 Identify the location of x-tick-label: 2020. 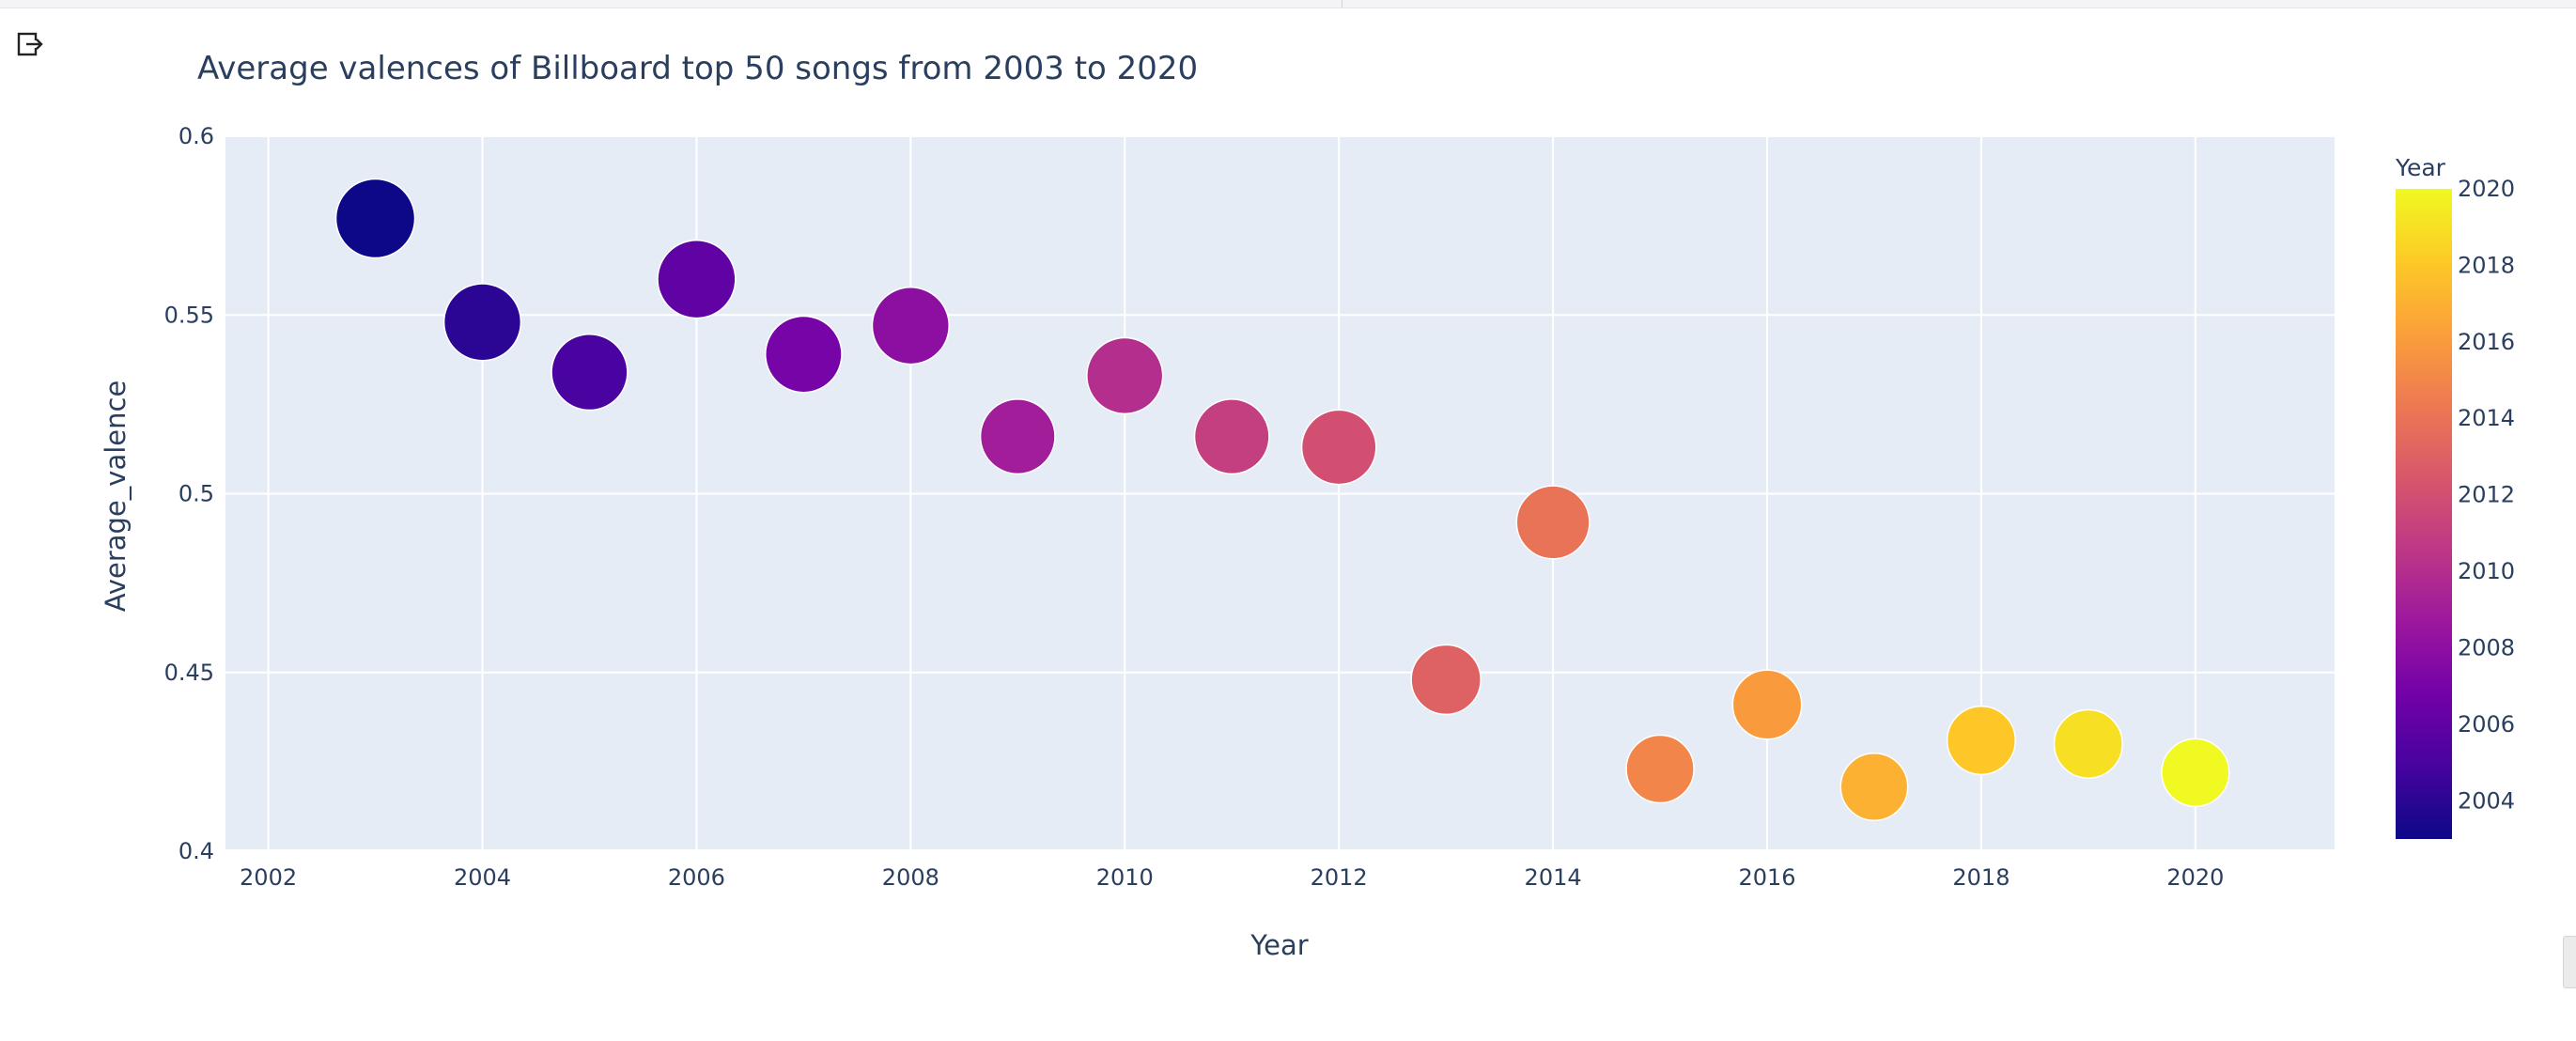
(2195, 877).